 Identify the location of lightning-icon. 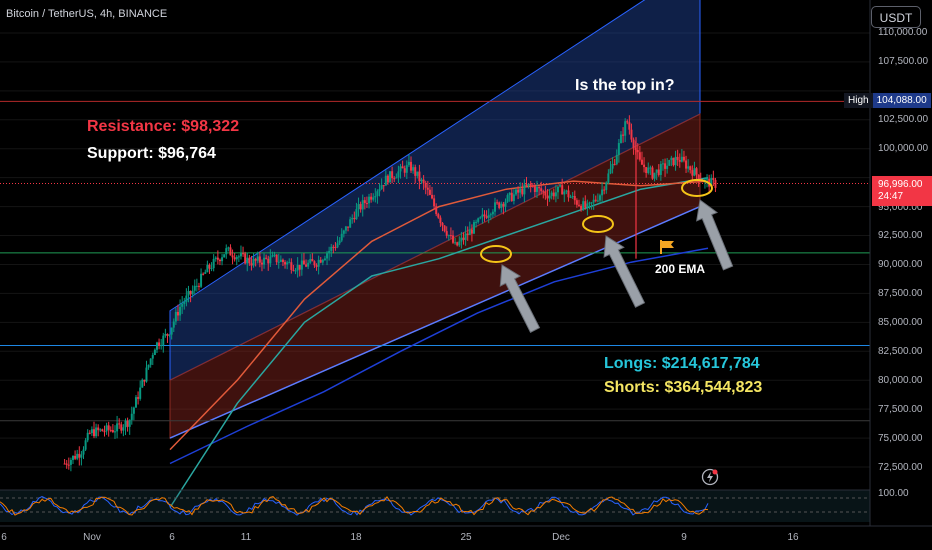
(710, 477).